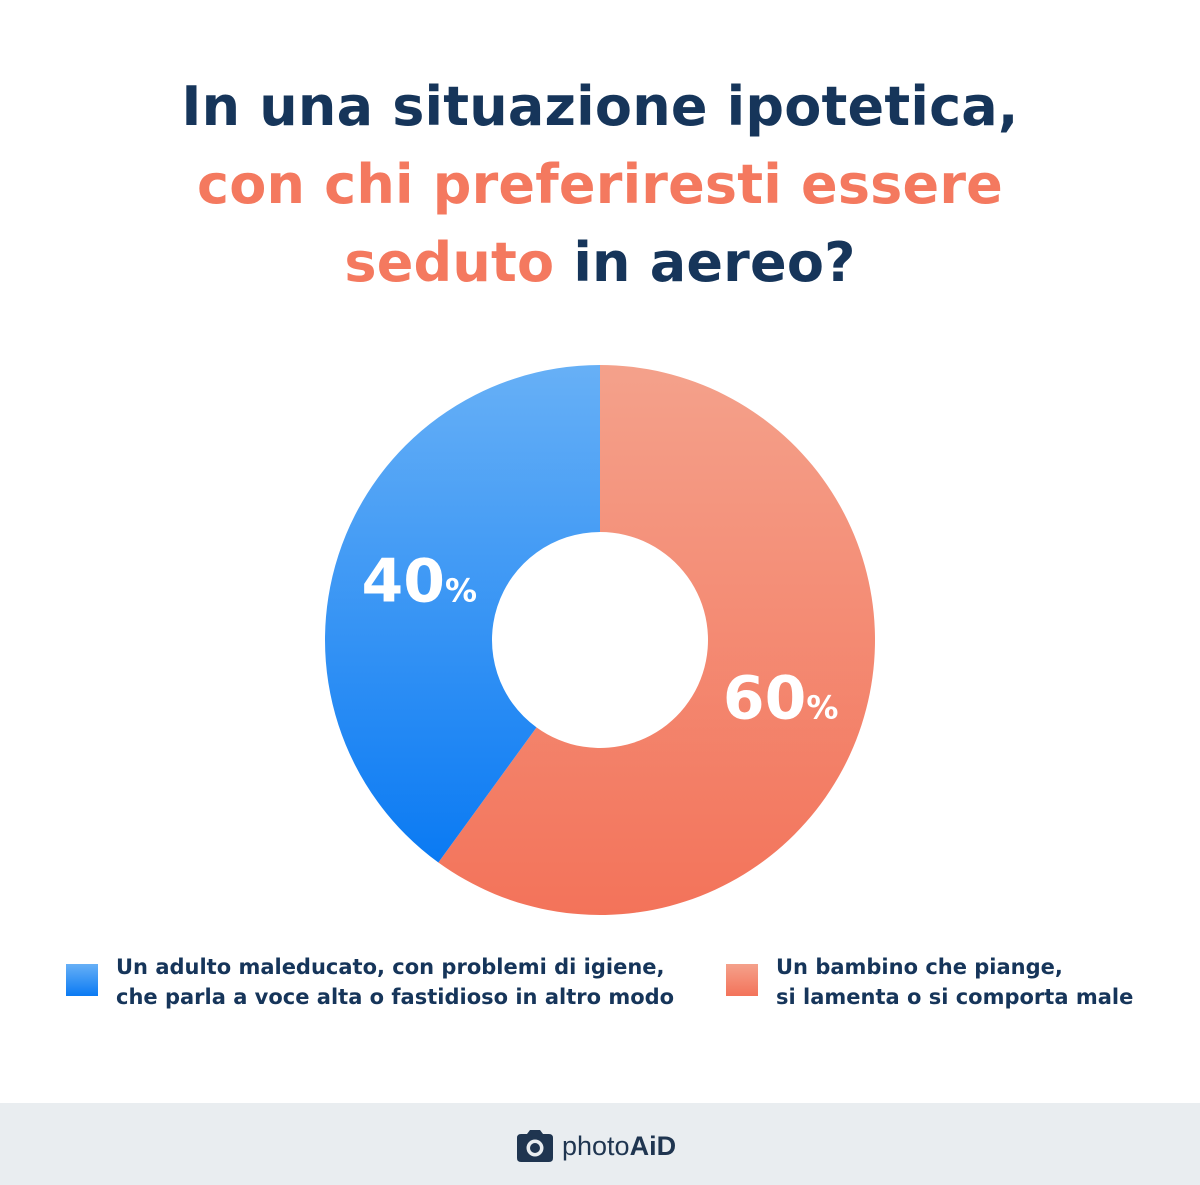  I want to click on data-label-blue: 40%, so click(420, 581).